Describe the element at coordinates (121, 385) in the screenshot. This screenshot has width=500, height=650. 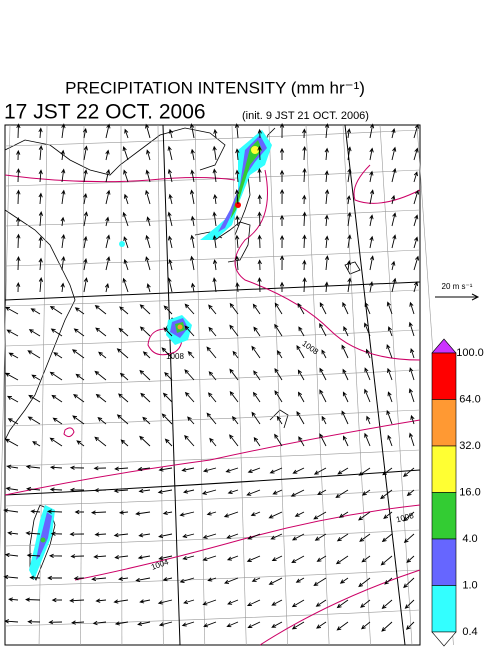
I see `graticule-line` at that location.